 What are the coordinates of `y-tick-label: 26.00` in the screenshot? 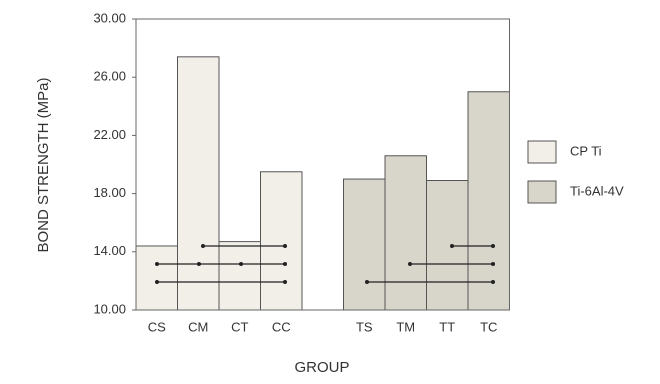 It's located at (109, 76).